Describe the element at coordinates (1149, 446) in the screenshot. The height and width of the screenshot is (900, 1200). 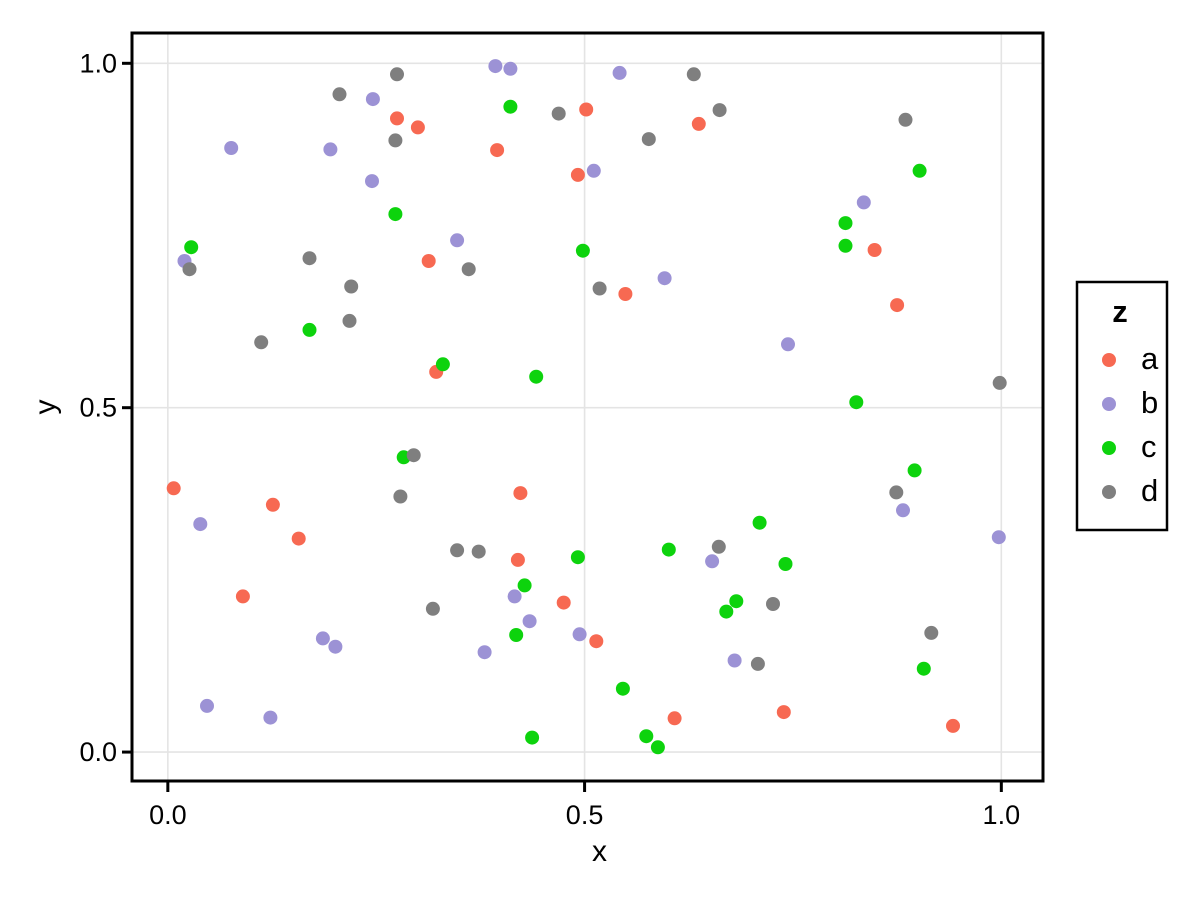
I see `legend-label-c: c` at that location.